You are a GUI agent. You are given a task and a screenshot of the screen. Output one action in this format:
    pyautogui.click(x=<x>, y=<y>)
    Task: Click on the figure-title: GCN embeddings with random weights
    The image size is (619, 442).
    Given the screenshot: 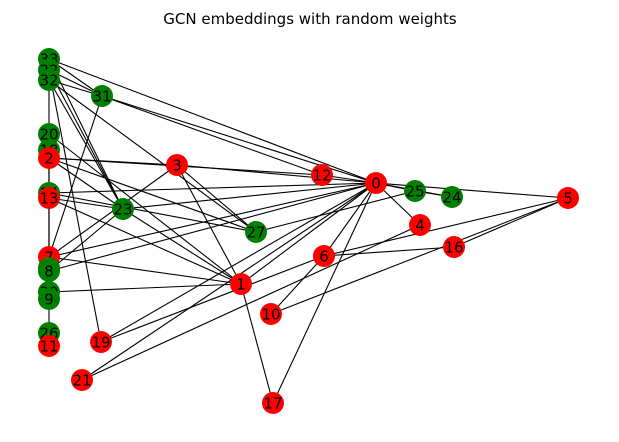 What is the action you would take?
    pyautogui.click(x=310, y=19)
    